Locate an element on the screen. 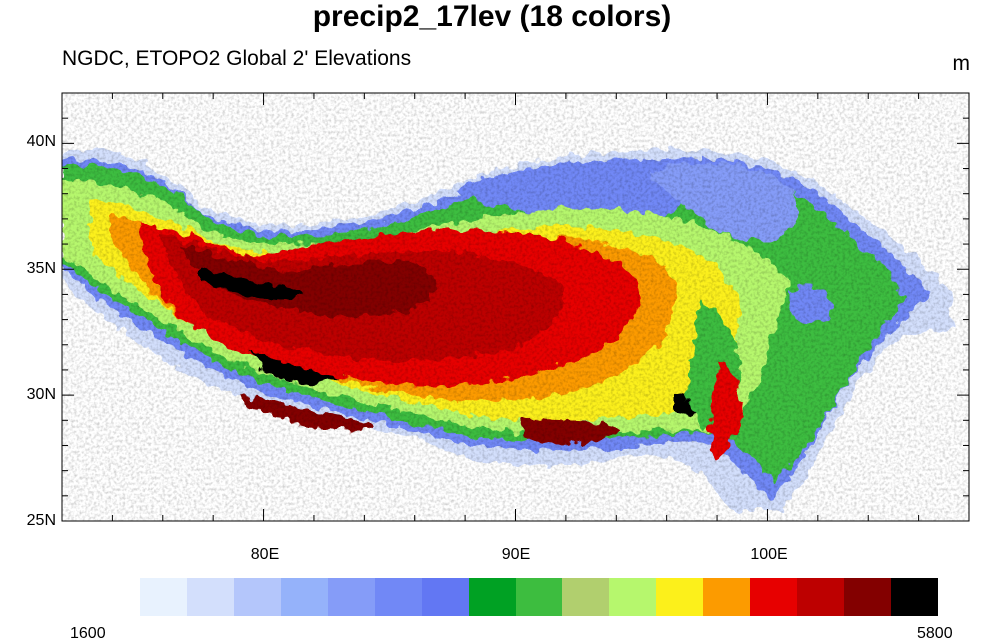  lon-label: 100E is located at coordinates (769, 554).